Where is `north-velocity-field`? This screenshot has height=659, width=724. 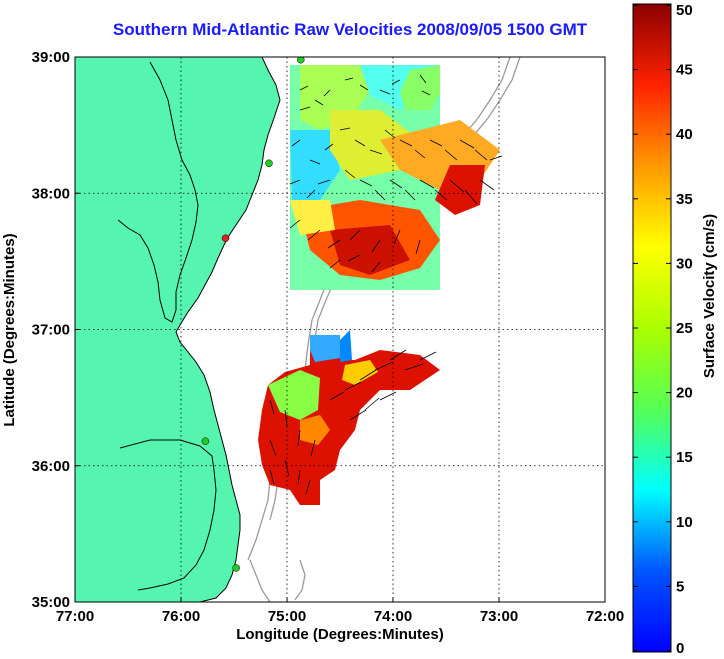 north-velocity-field is located at coordinates (395, 177).